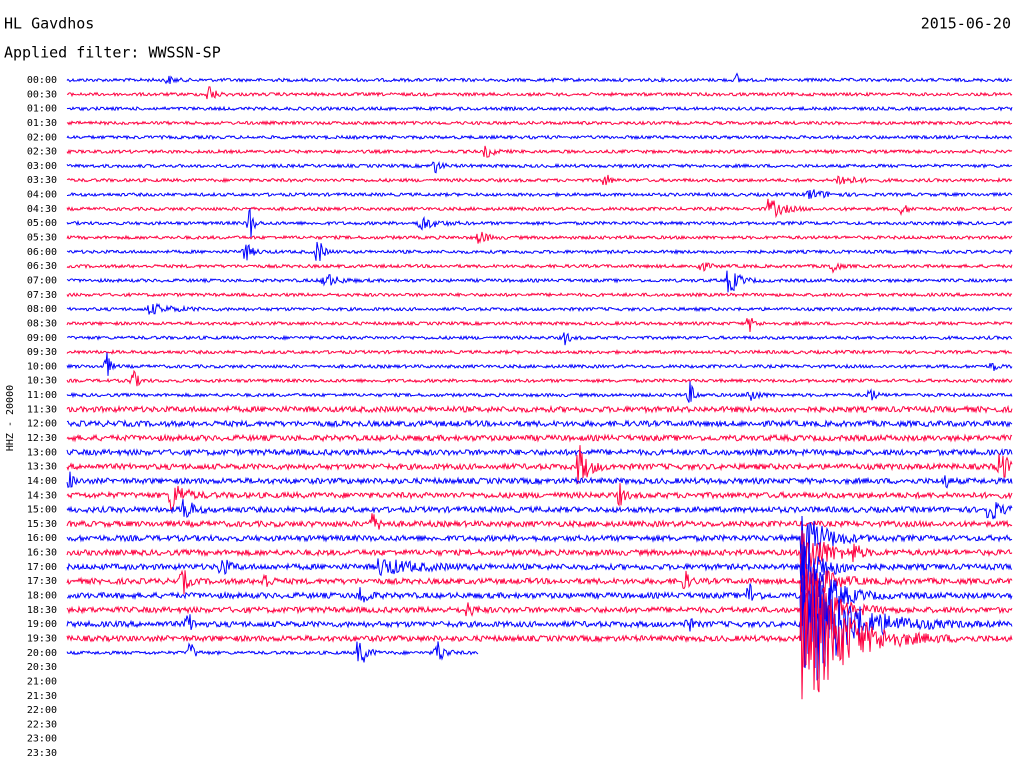 The image size is (1019, 773). I want to click on time-label: 21:00, so click(42, 681).